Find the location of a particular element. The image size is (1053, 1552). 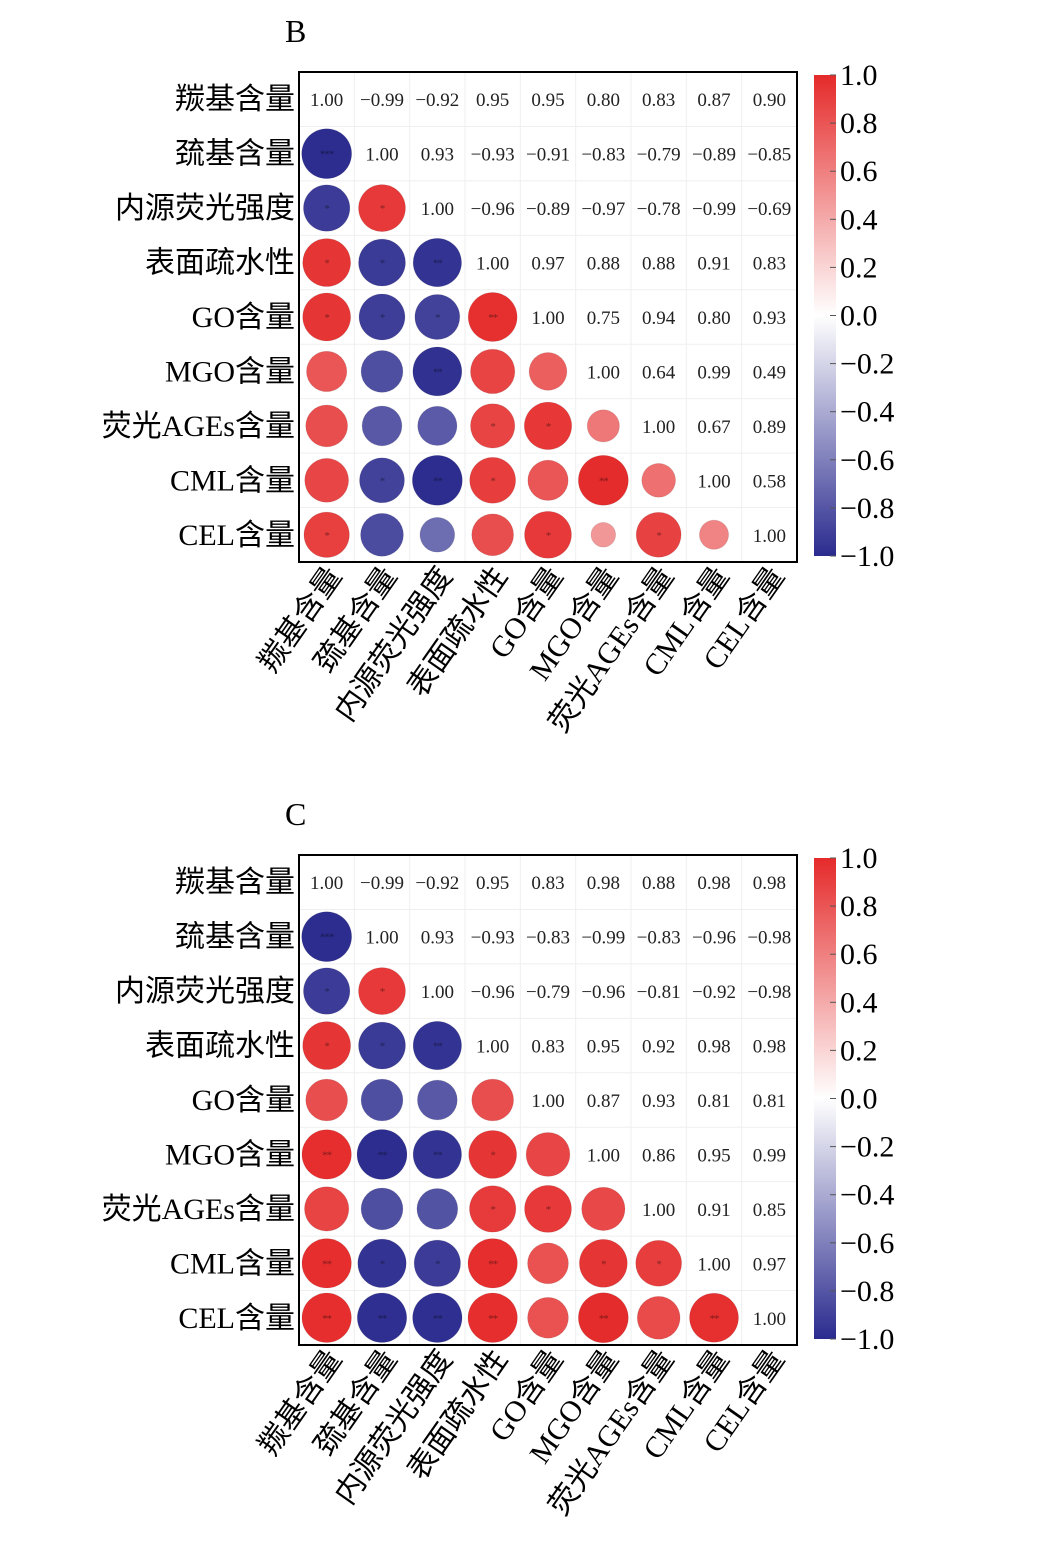

correlation-value-label: −0.83 is located at coordinates (548, 938).